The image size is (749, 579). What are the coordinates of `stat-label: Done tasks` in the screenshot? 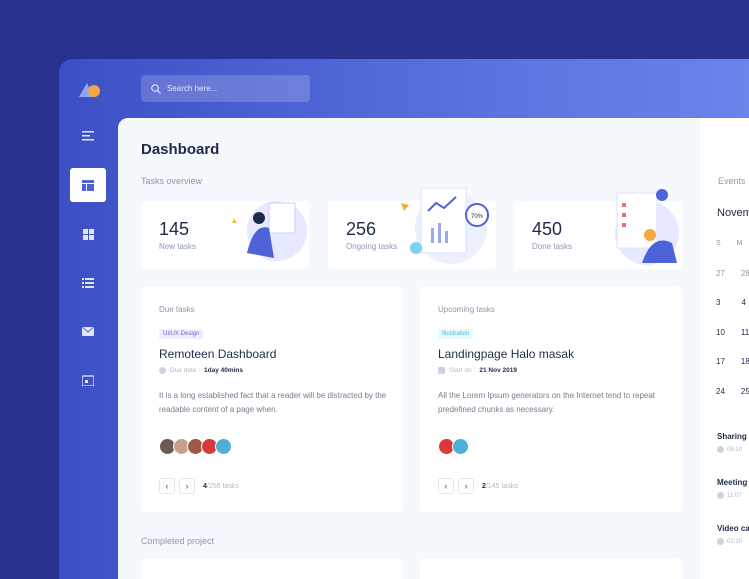 It's located at (552, 246).